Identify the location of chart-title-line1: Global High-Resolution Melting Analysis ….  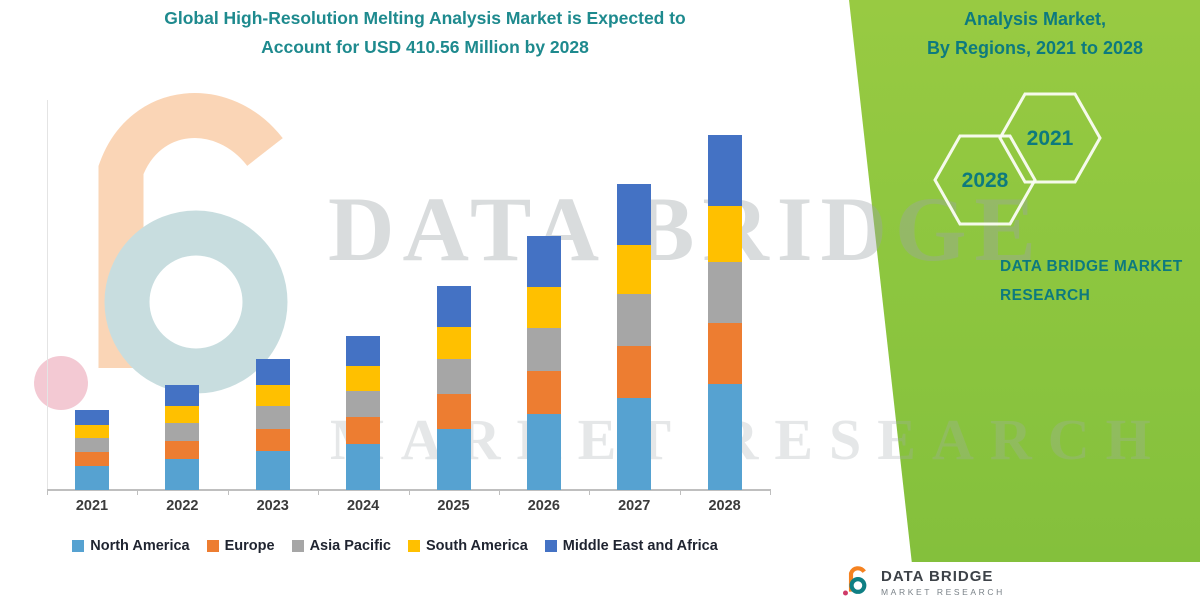
(425, 18).